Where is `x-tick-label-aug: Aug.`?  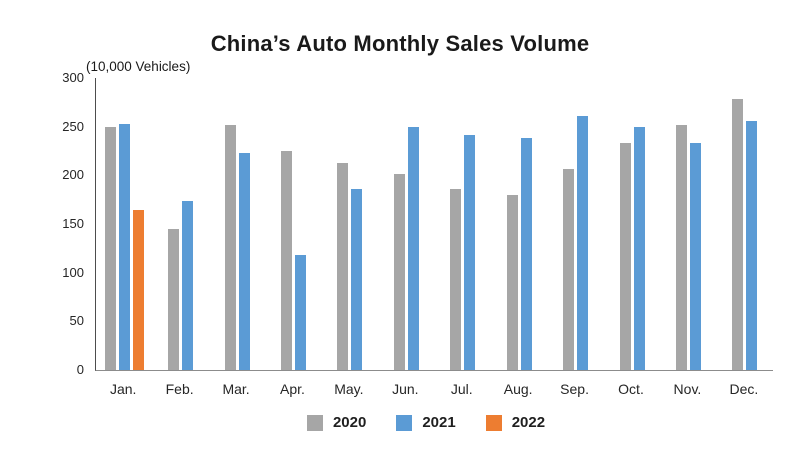 x-tick-label-aug: Aug. is located at coordinates (518, 389).